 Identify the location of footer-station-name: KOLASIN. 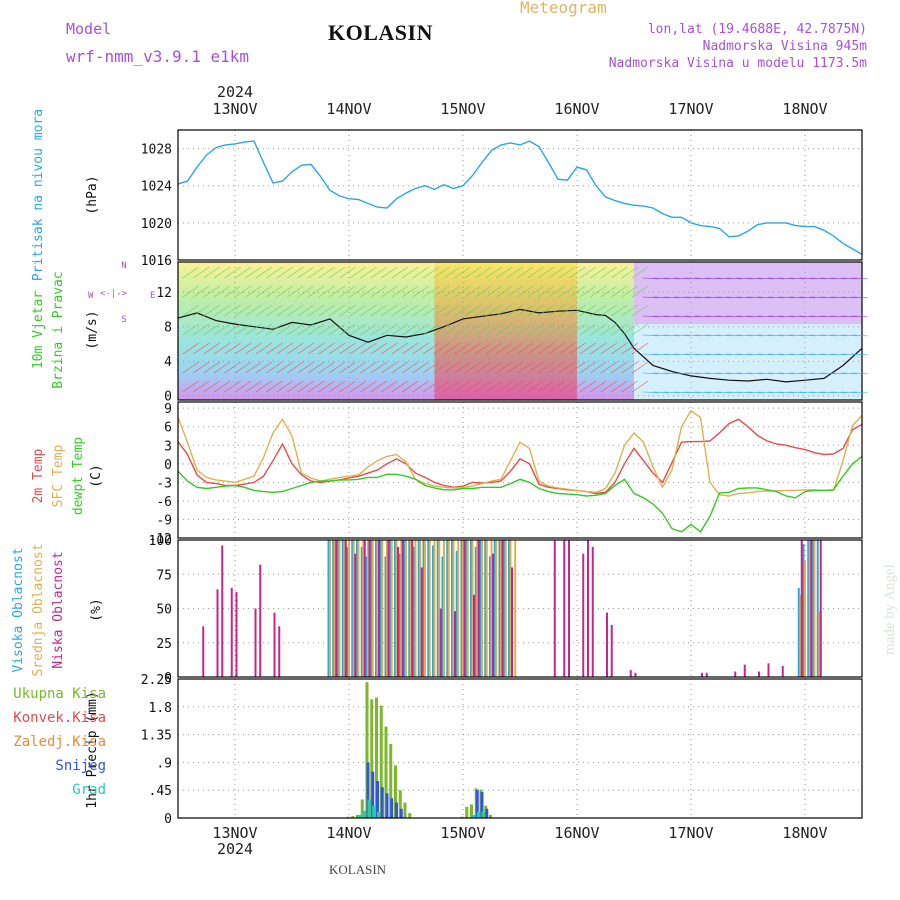
(358, 869).